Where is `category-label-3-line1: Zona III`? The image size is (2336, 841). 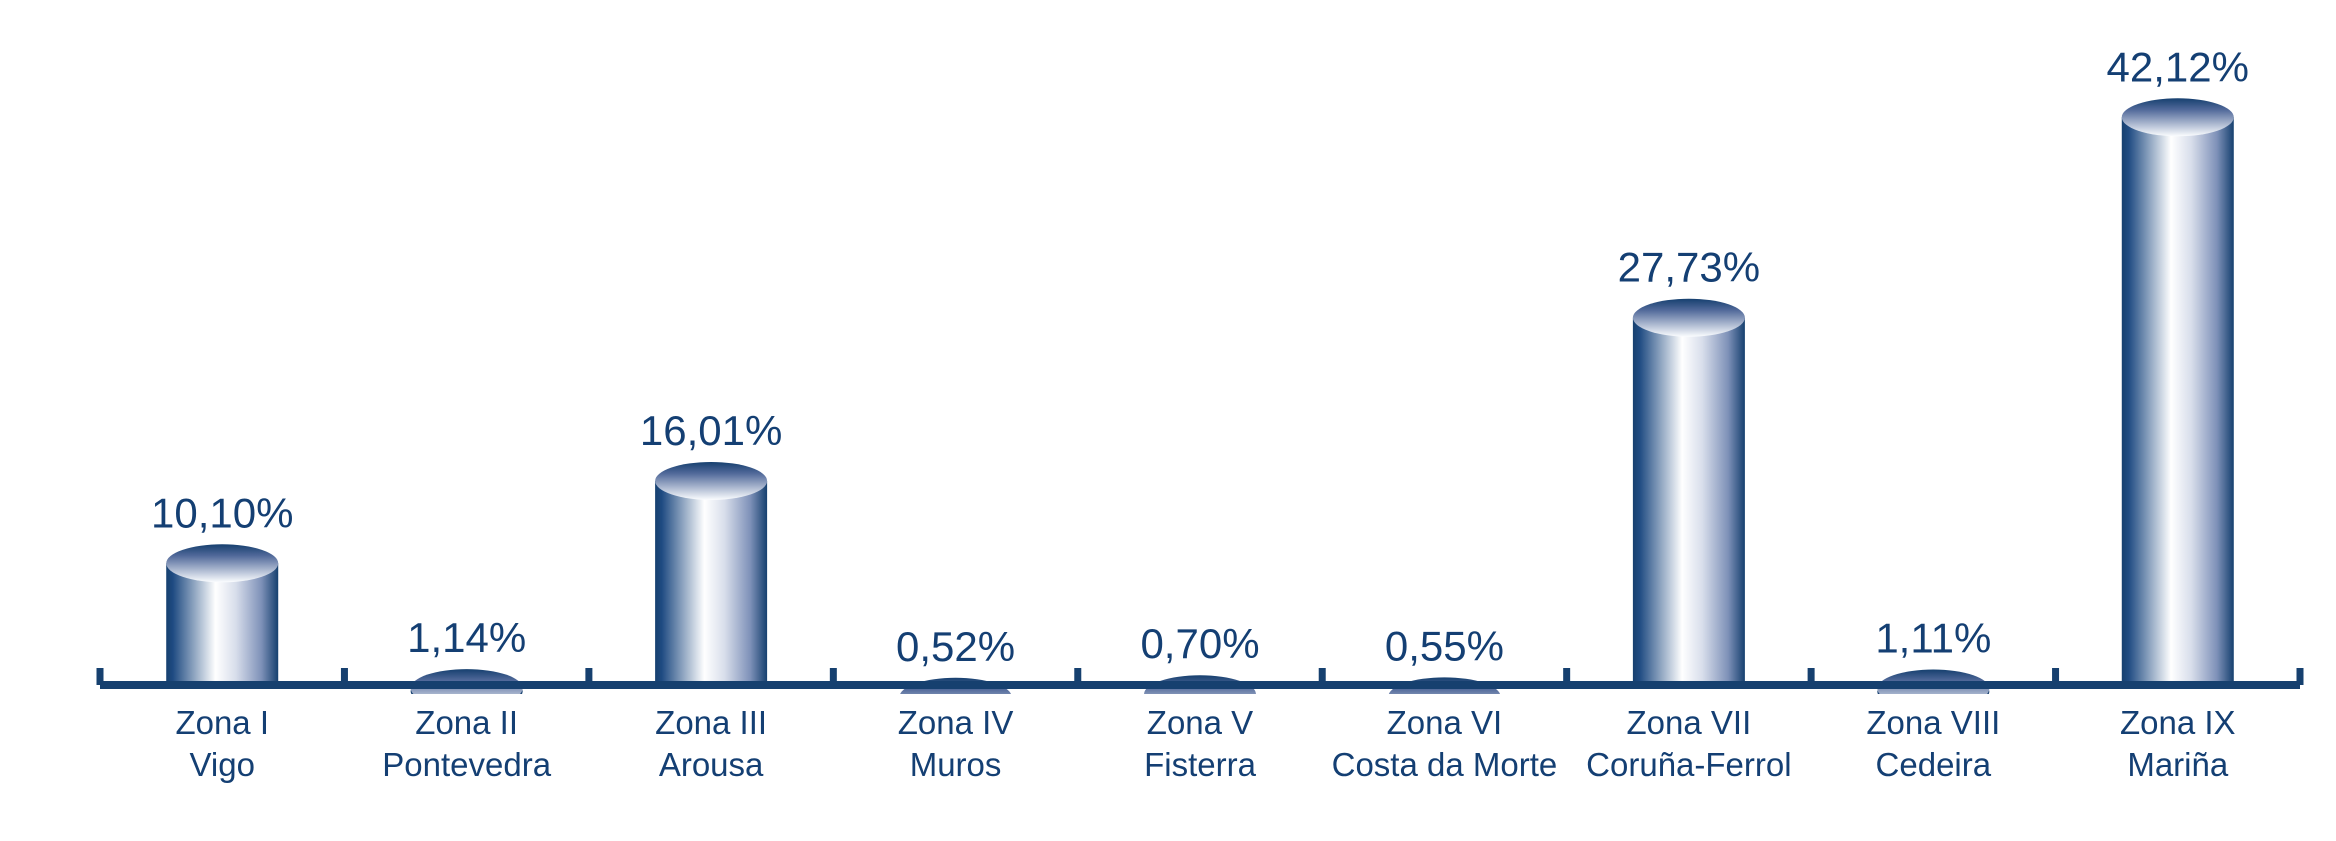
category-label-3-line1: Zona III is located at coordinates (711, 722).